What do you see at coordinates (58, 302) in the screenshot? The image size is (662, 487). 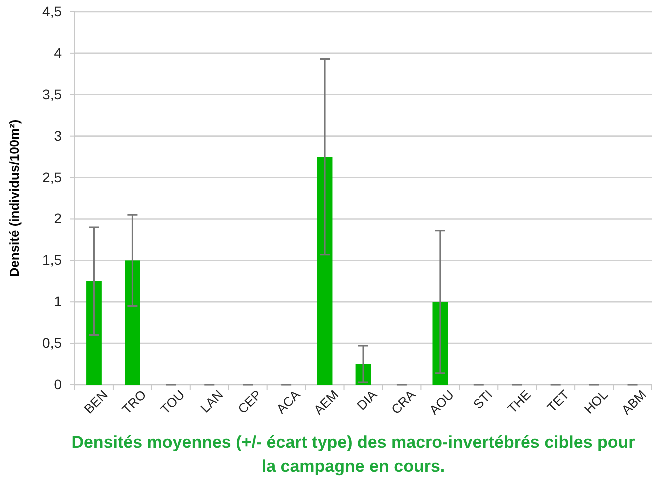 I see `y-tick-label: 1` at bounding box center [58, 302].